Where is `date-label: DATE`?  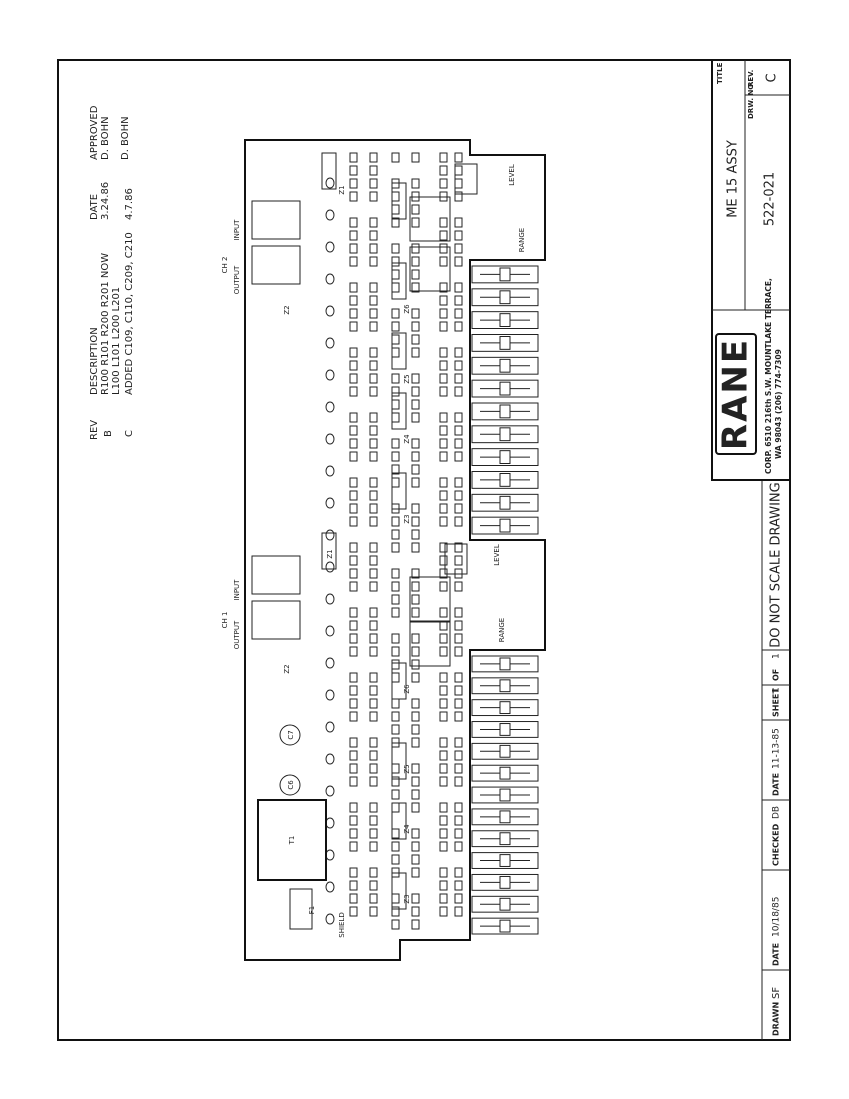
date-label: DATE is located at coordinates (776, 784).